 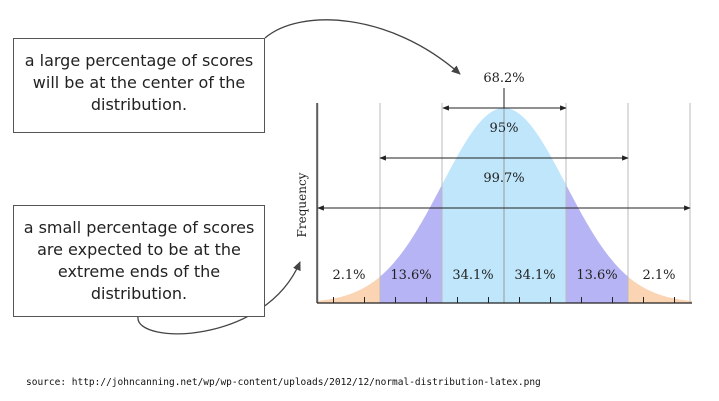 I want to click on segment-label-4: 34.1%, so click(x=534, y=275).